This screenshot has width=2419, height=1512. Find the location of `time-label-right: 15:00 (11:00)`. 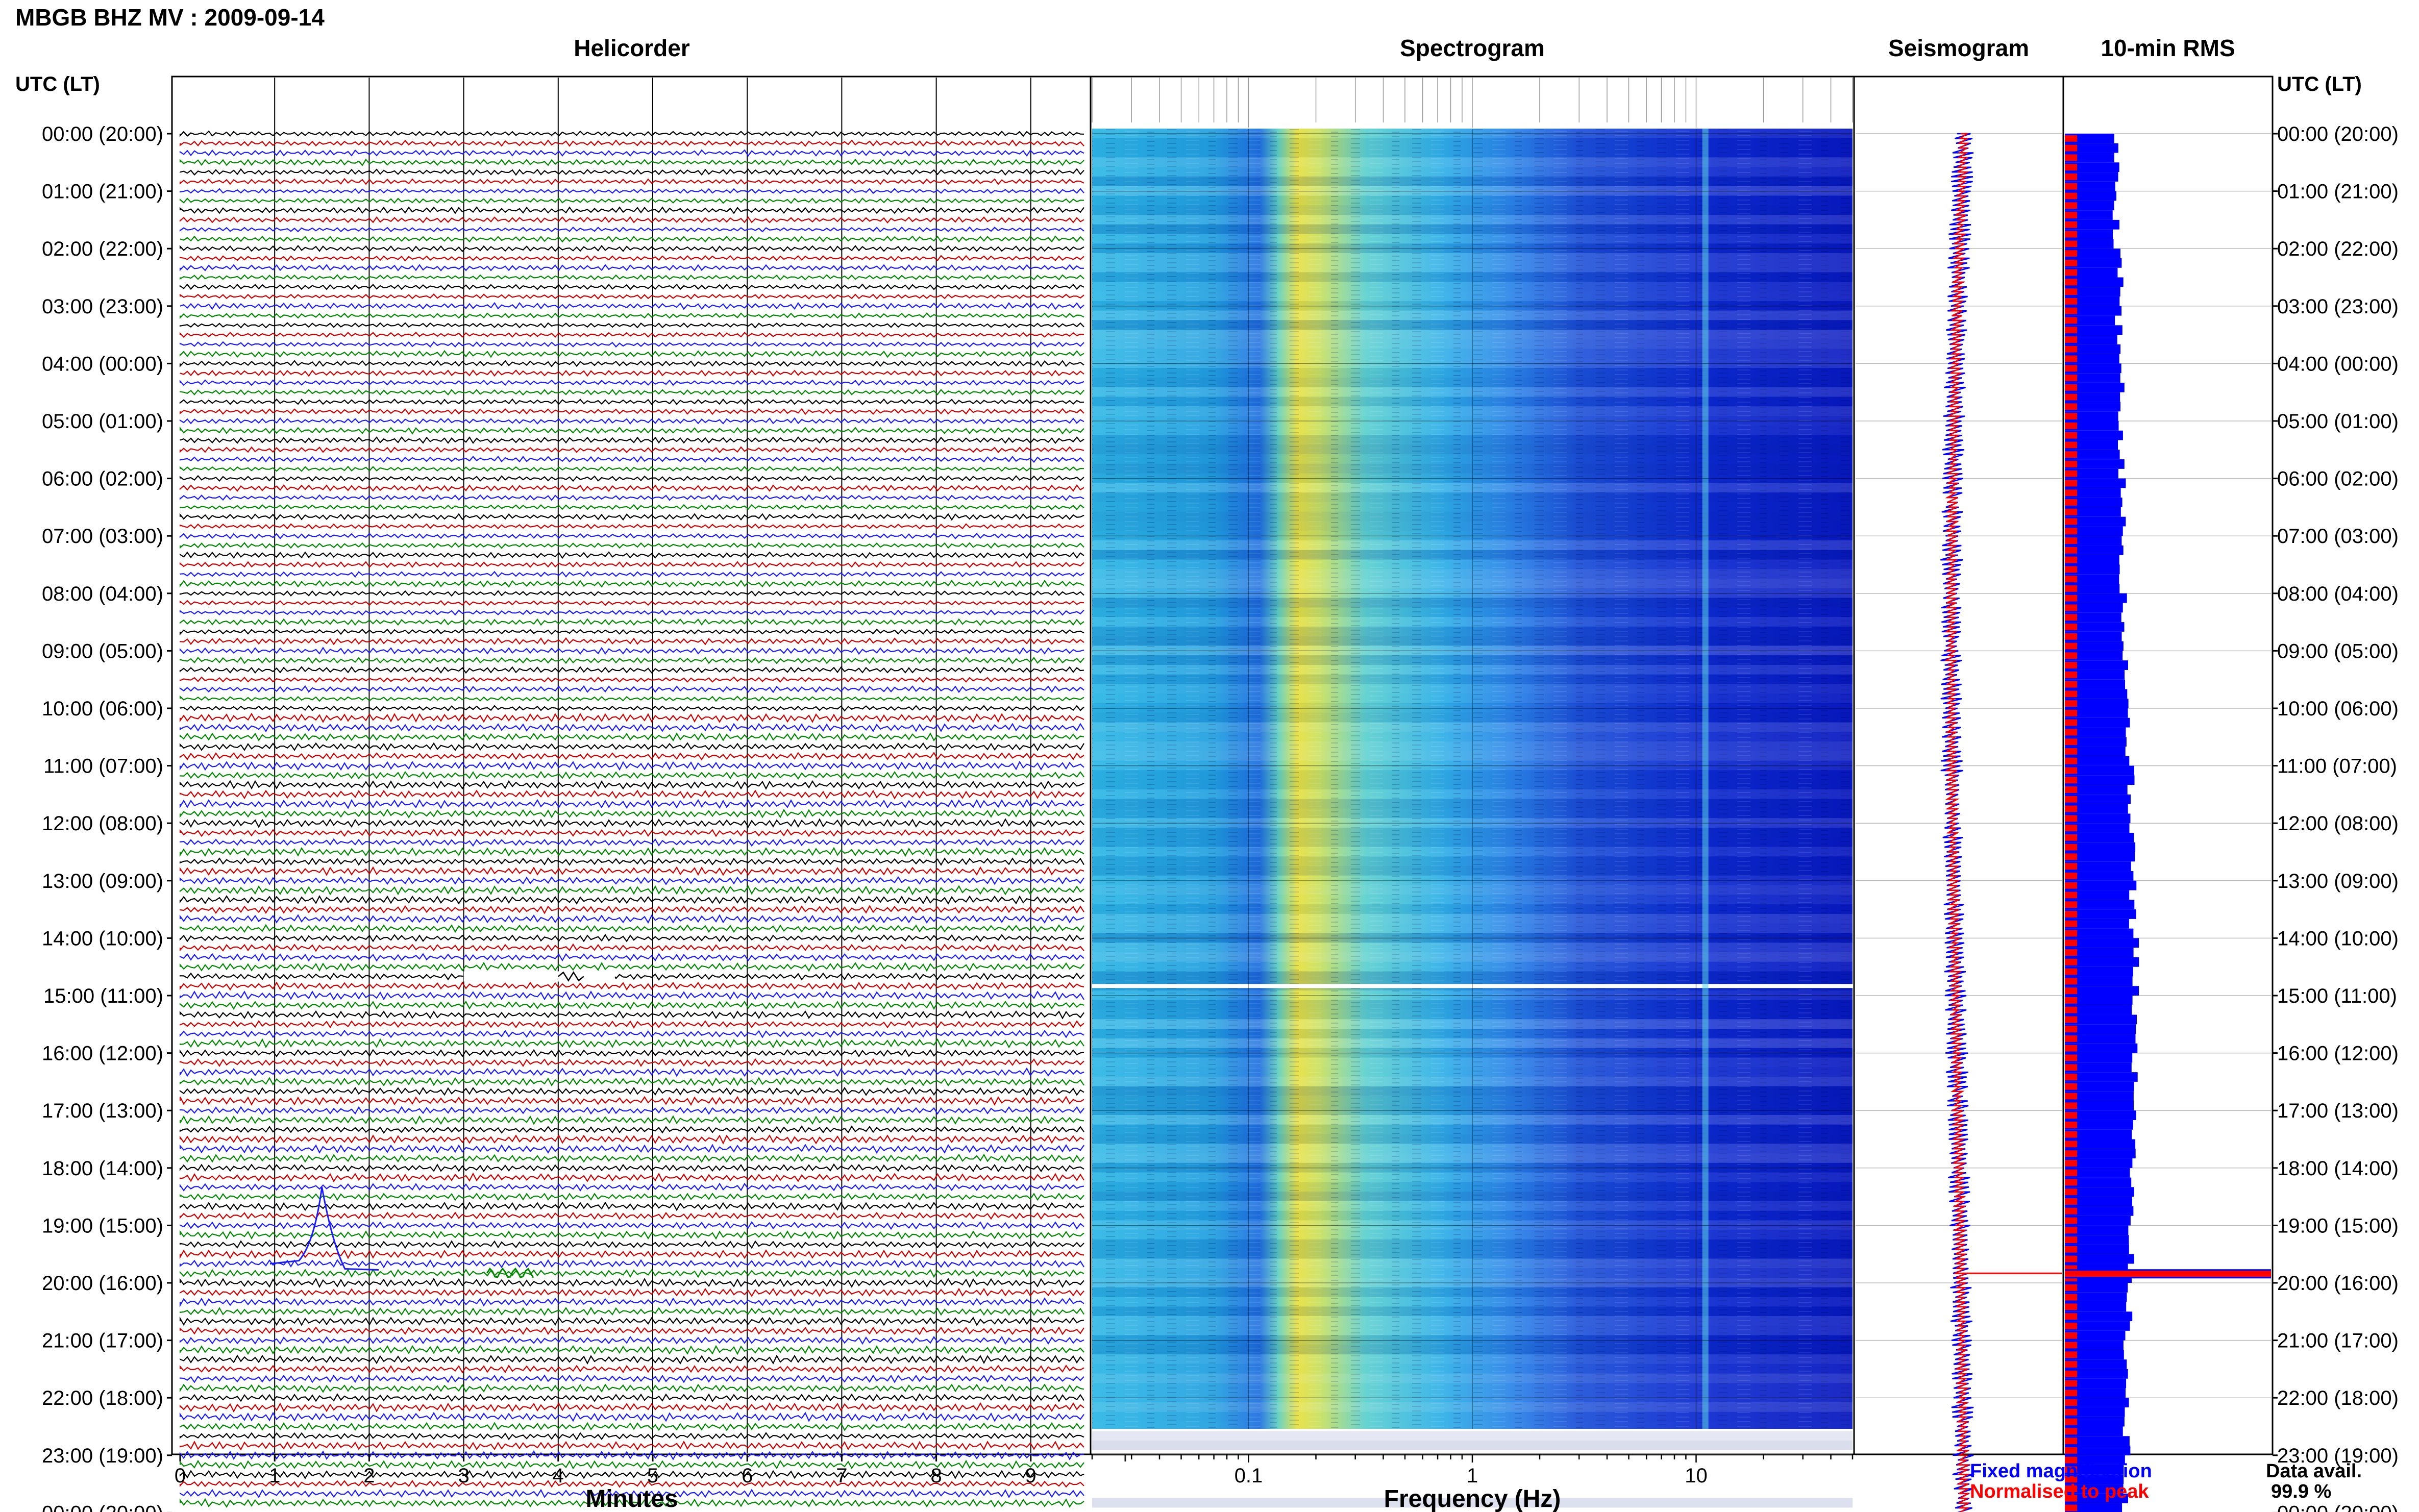

time-label-right: 15:00 (11:00) is located at coordinates (2337, 996).